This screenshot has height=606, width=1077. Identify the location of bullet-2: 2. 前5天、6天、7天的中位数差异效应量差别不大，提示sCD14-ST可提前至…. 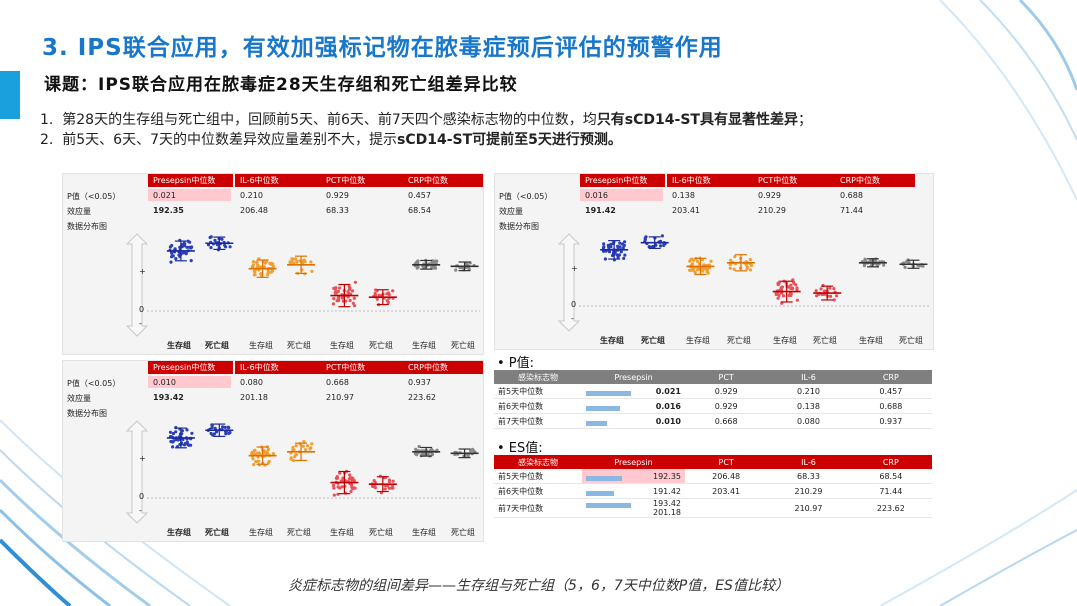
(426, 140).